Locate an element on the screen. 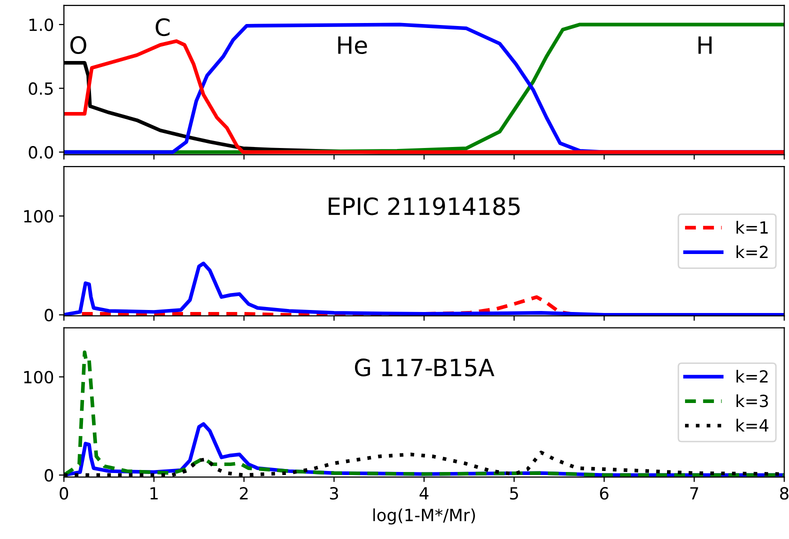 Image resolution: width=789 pixels, height=539 pixels. annotation: H is located at coordinates (705, 45).